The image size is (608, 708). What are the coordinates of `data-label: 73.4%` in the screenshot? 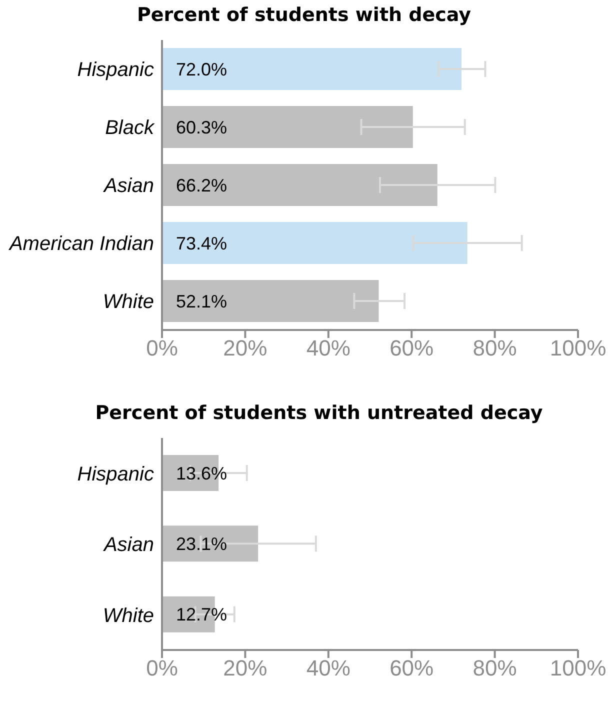 It's located at (202, 243).